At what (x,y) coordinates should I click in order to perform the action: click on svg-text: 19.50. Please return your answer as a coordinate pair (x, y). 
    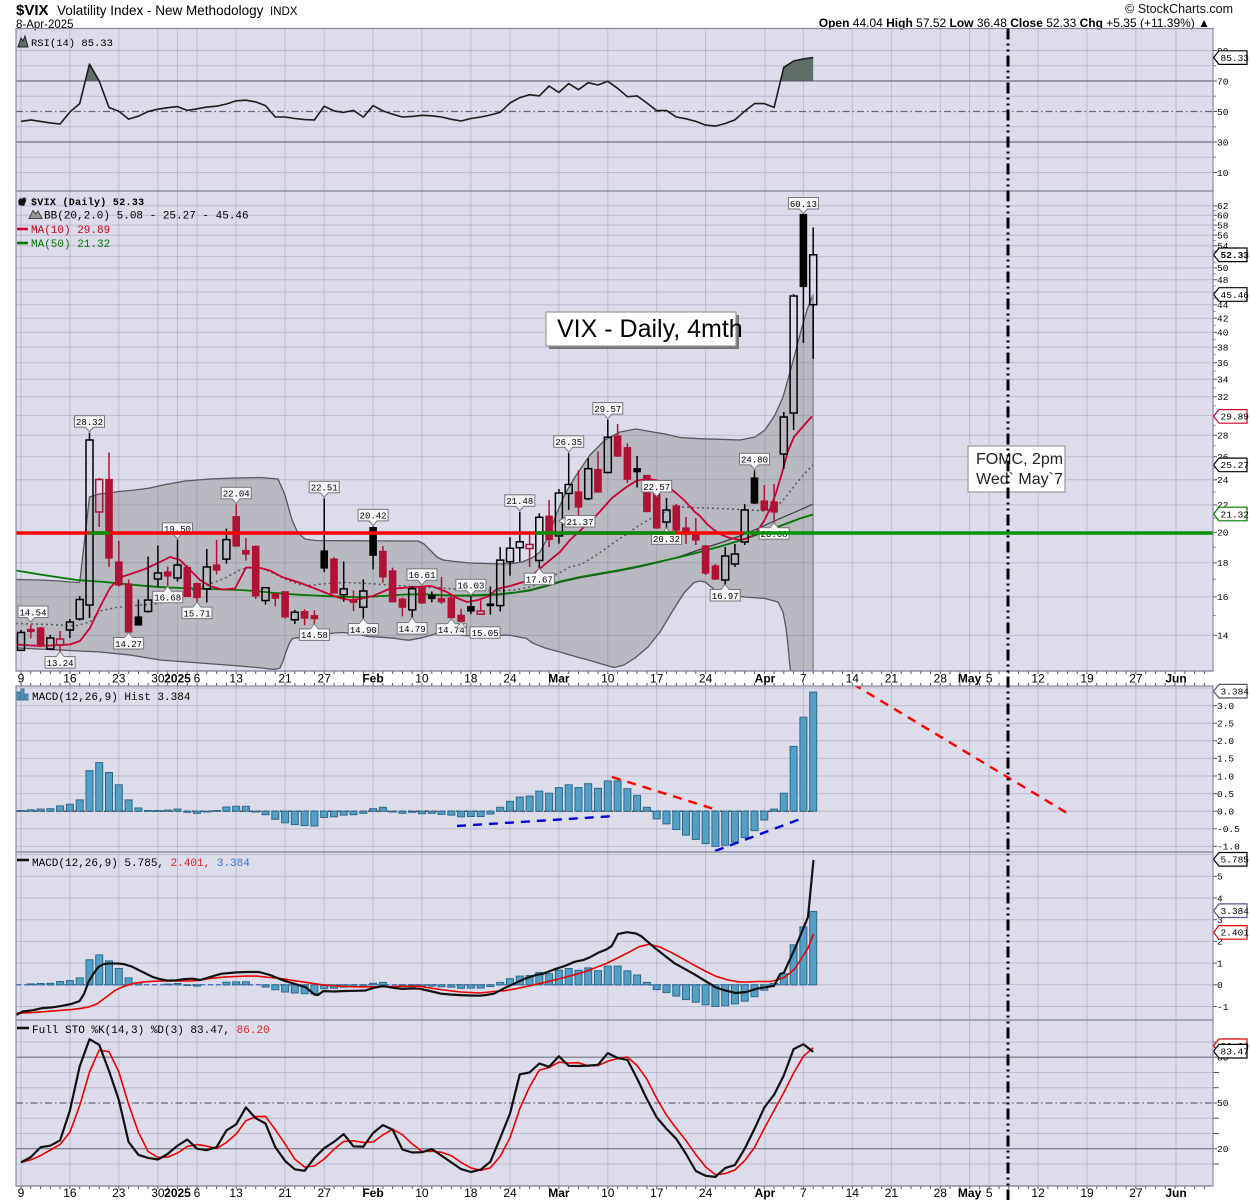
    Looking at the image, I should click on (177, 530).